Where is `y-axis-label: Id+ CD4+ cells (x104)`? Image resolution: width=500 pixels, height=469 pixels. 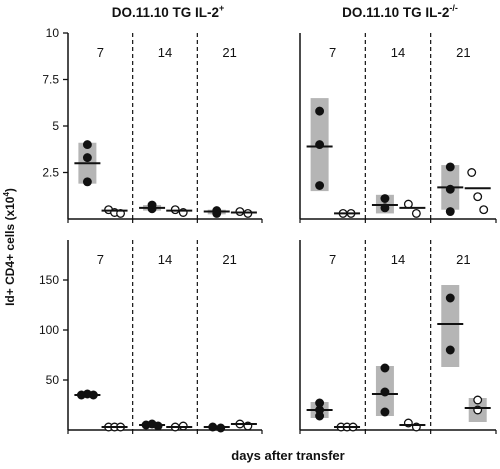
y-axis-label: Id+ CD4+ cells (x104) is located at coordinates (9, 247).